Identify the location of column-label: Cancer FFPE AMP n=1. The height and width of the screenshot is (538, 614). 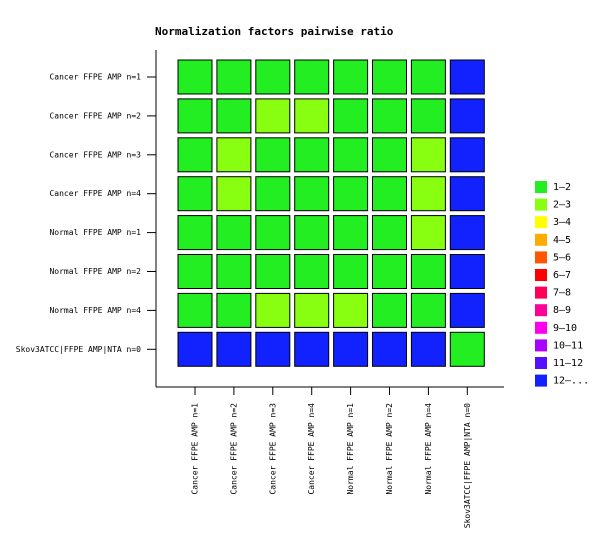
(195, 449).